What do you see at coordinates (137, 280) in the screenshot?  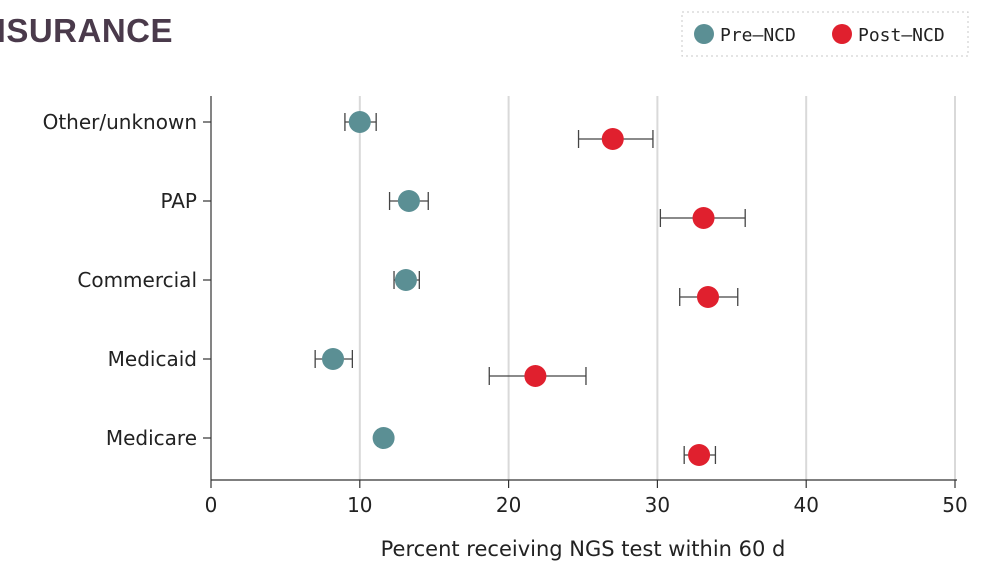 I see `category-label-2: Commercial` at bounding box center [137, 280].